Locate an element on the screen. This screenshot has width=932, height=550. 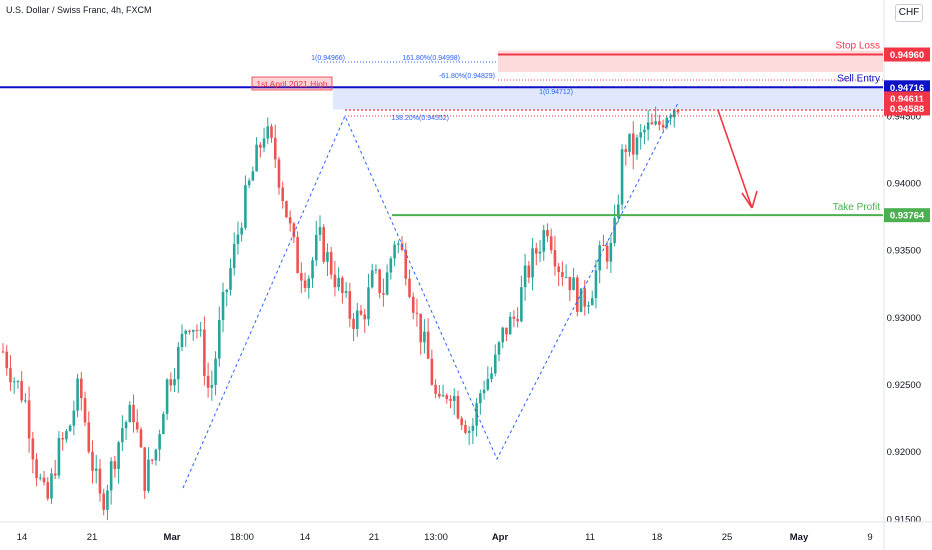
take-profit-label: Take Profit is located at coordinates (856, 207).